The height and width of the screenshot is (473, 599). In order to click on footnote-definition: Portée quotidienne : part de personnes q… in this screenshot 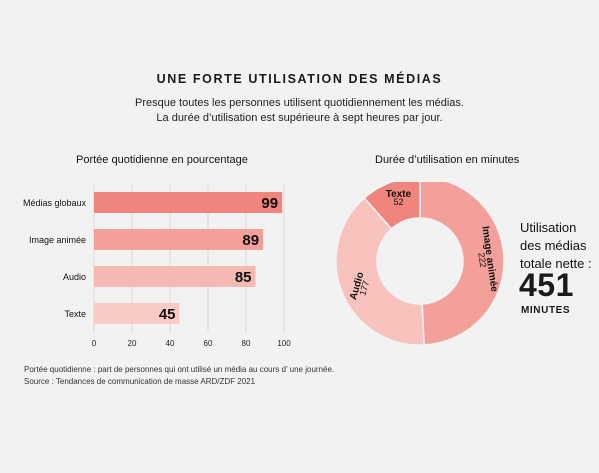, I will do `click(179, 369)`.